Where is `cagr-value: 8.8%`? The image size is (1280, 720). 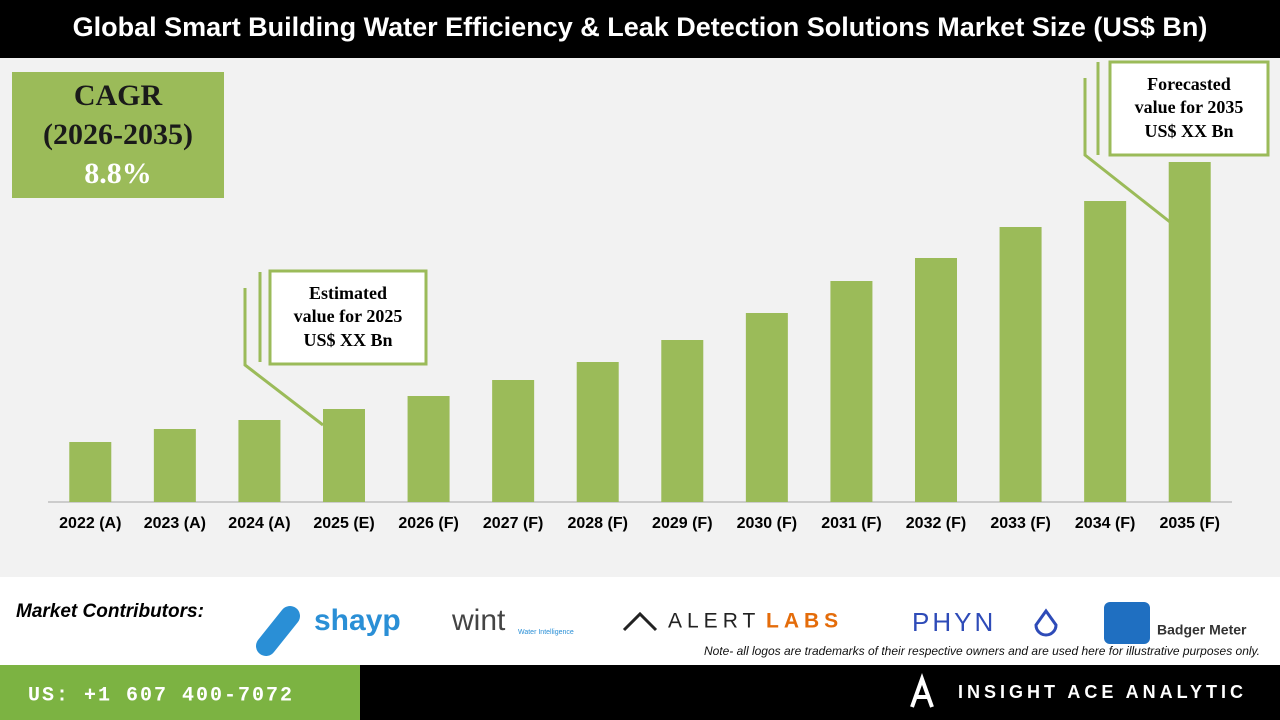 cagr-value: 8.8% is located at coordinates (118, 173).